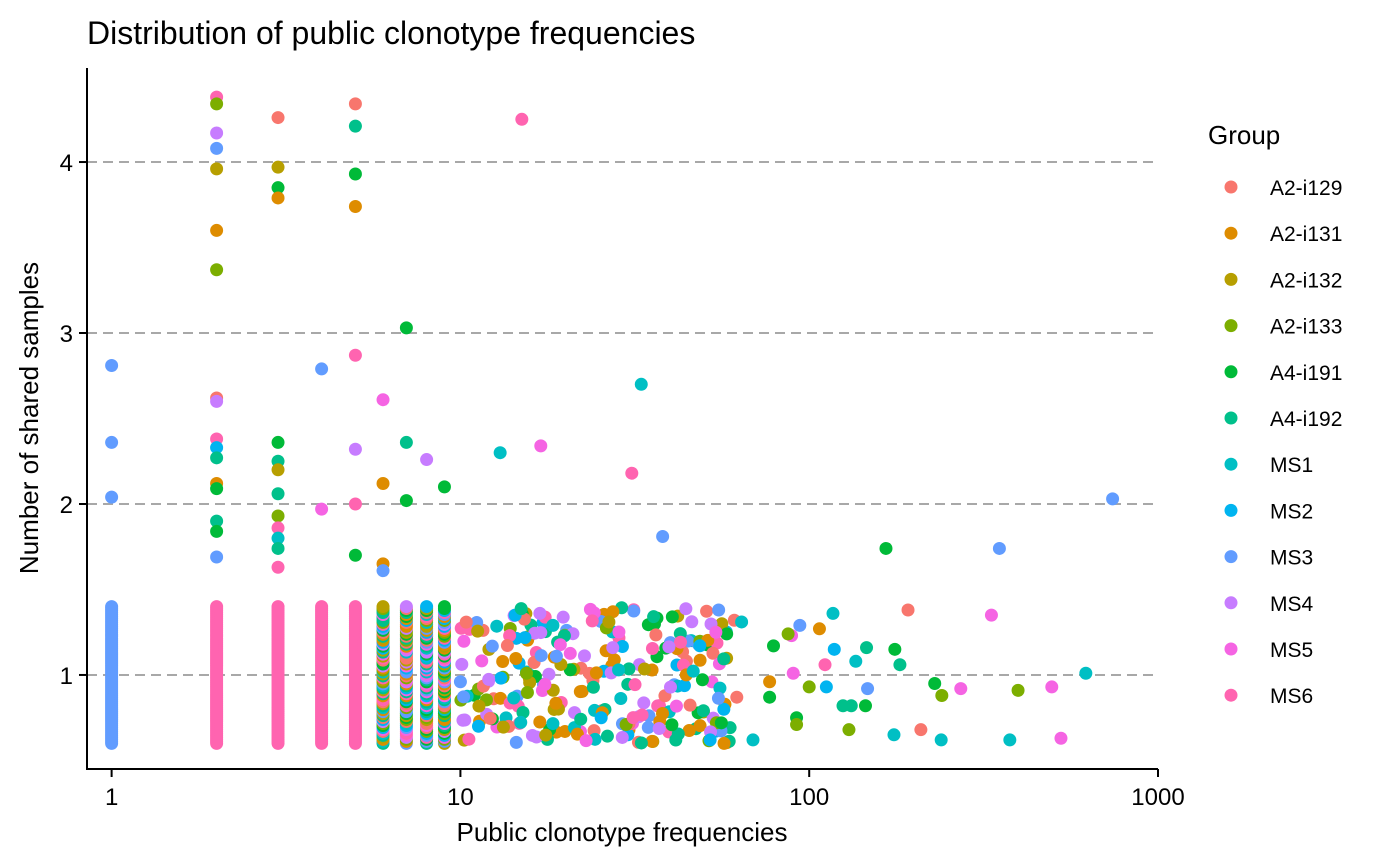 The height and width of the screenshot is (866, 1400). Describe the element at coordinates (1291, 650) in the screenshot. I see `legend-label: MS5` at that location.